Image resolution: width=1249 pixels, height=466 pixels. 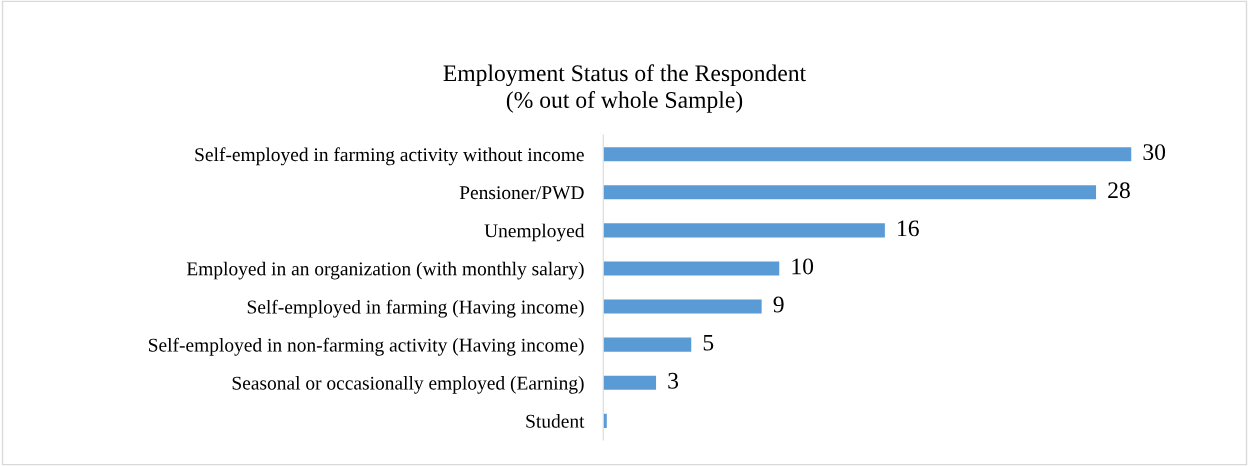 I want to click on data-label: 3, so click(x=673, y=380).